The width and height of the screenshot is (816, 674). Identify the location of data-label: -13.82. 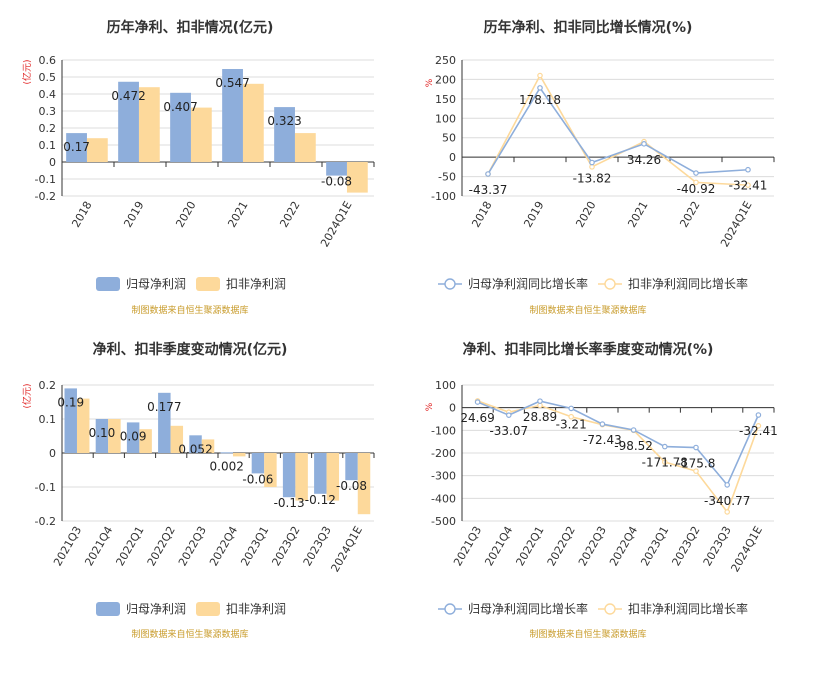
(592, 179).